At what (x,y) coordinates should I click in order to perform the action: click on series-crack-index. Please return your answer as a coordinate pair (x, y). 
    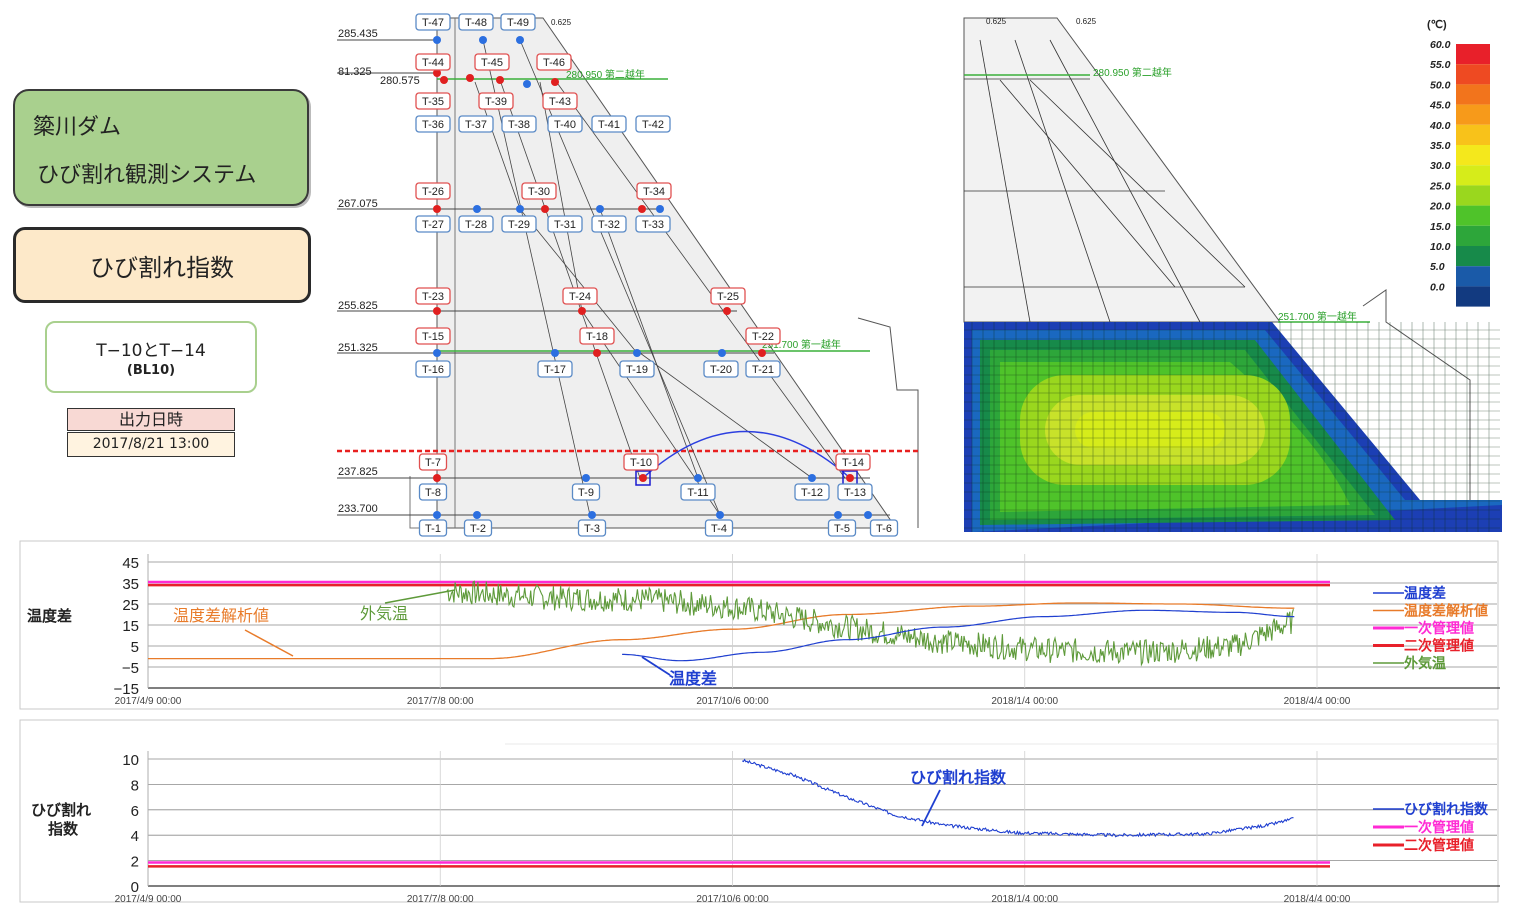
    Looking at the image, I should click on (1017, 798).